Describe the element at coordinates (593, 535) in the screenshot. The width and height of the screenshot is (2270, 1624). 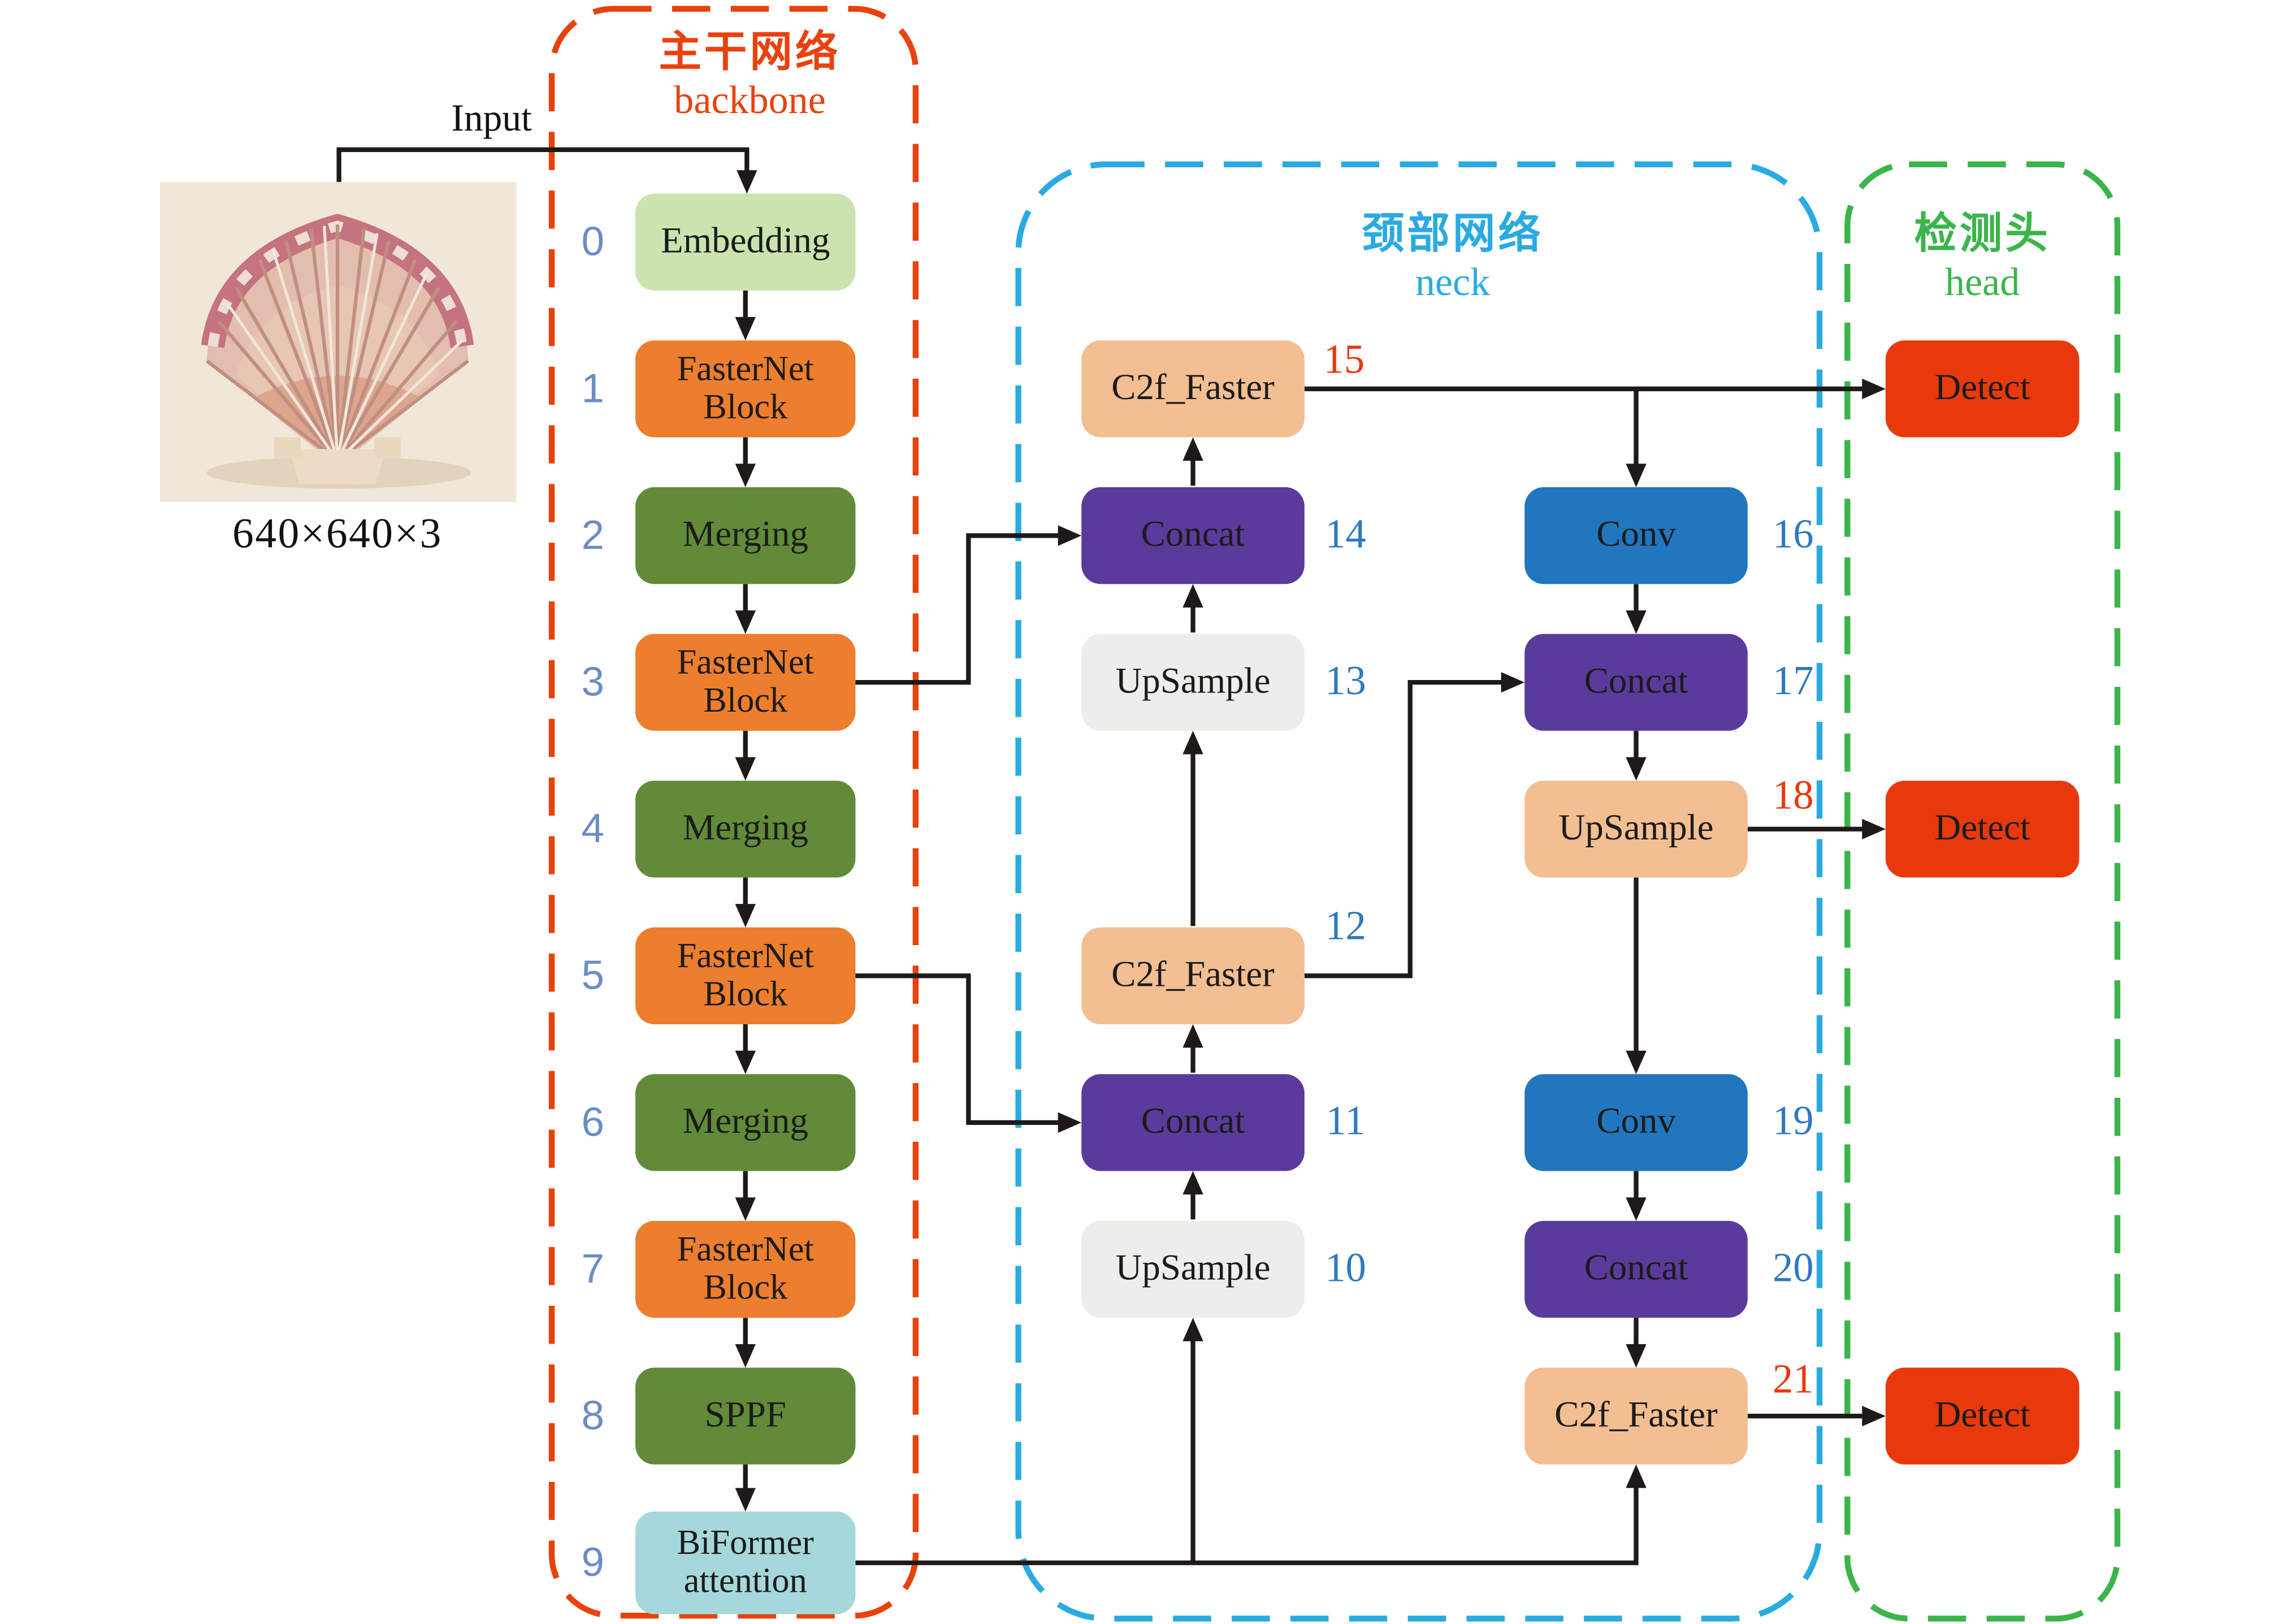
I see `layer-number-2: 2` at that location.